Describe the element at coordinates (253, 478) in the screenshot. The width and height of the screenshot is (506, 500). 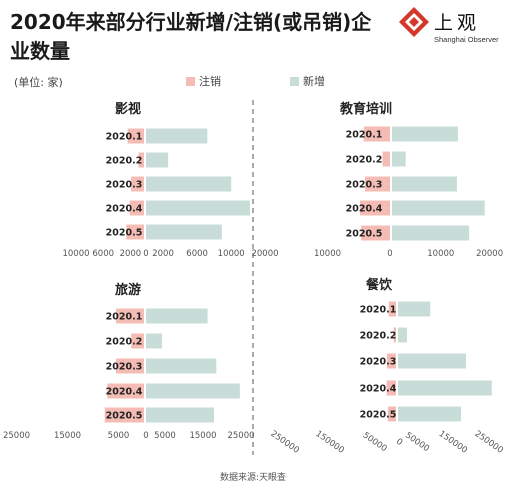
I see `source-note: 数据来源:天眼查` at that location.